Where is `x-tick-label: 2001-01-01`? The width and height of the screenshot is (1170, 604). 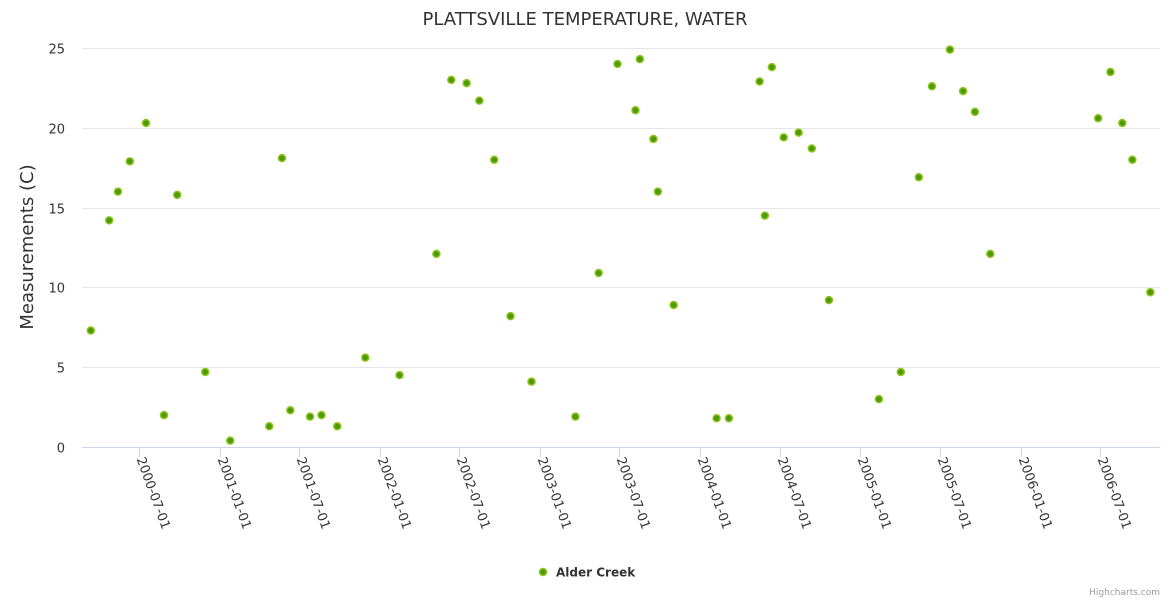
x-tick-label: 2001-01-01 is located at coordinates (234, 493).